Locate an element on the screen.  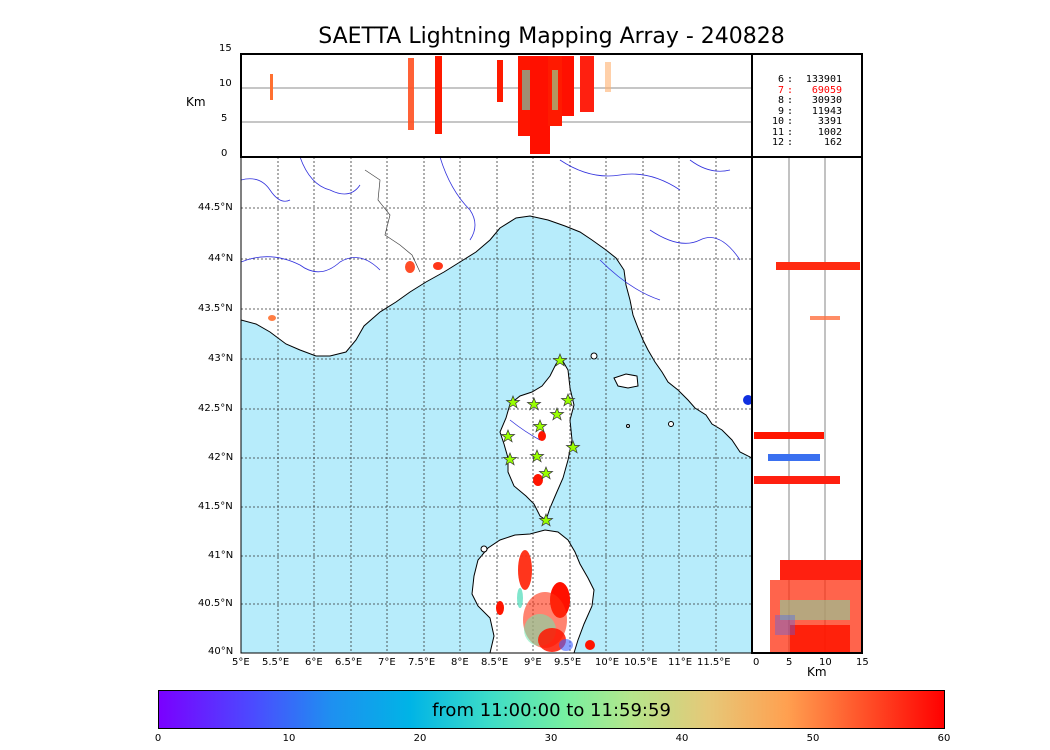
lat-label: 40°N is located at coordinates (221, 651).